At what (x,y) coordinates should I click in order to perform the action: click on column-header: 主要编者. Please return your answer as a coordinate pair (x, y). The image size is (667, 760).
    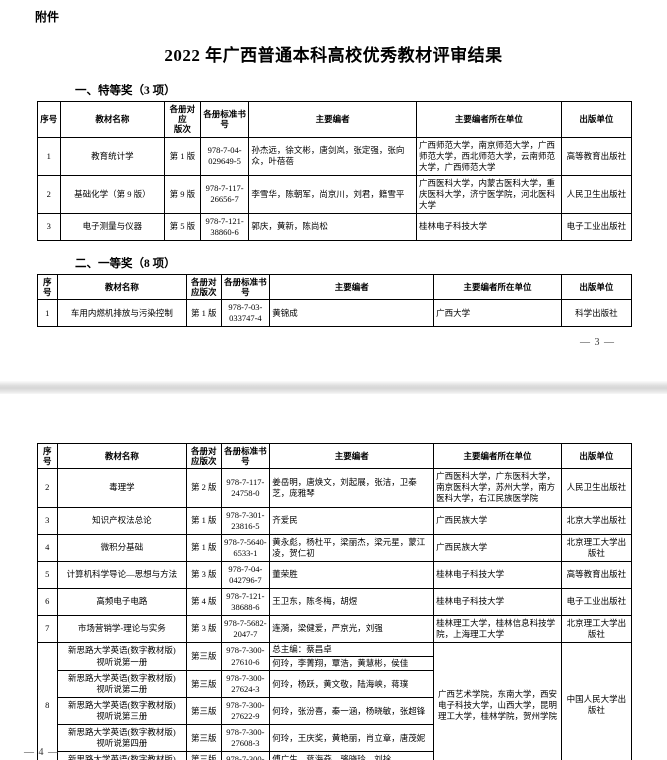
    Looking at the image, I should click on (352, 287).